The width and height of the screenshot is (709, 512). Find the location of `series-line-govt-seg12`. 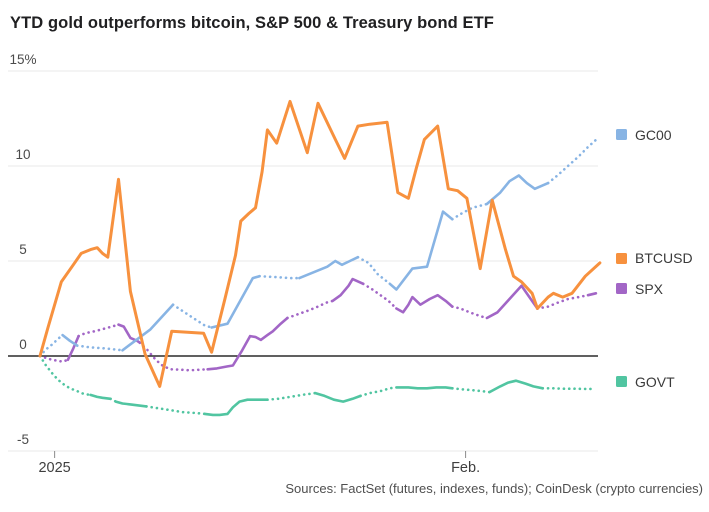

series-line-govt-seg12 is located at coordinates (568, 389).